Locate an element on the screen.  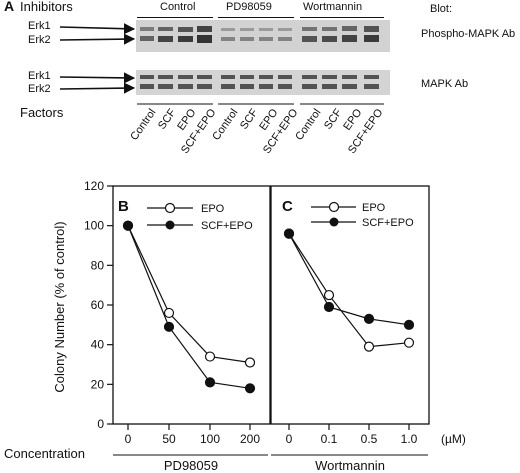
erk2-label-blot2: Erk2 is located at coordinates (39, 89).